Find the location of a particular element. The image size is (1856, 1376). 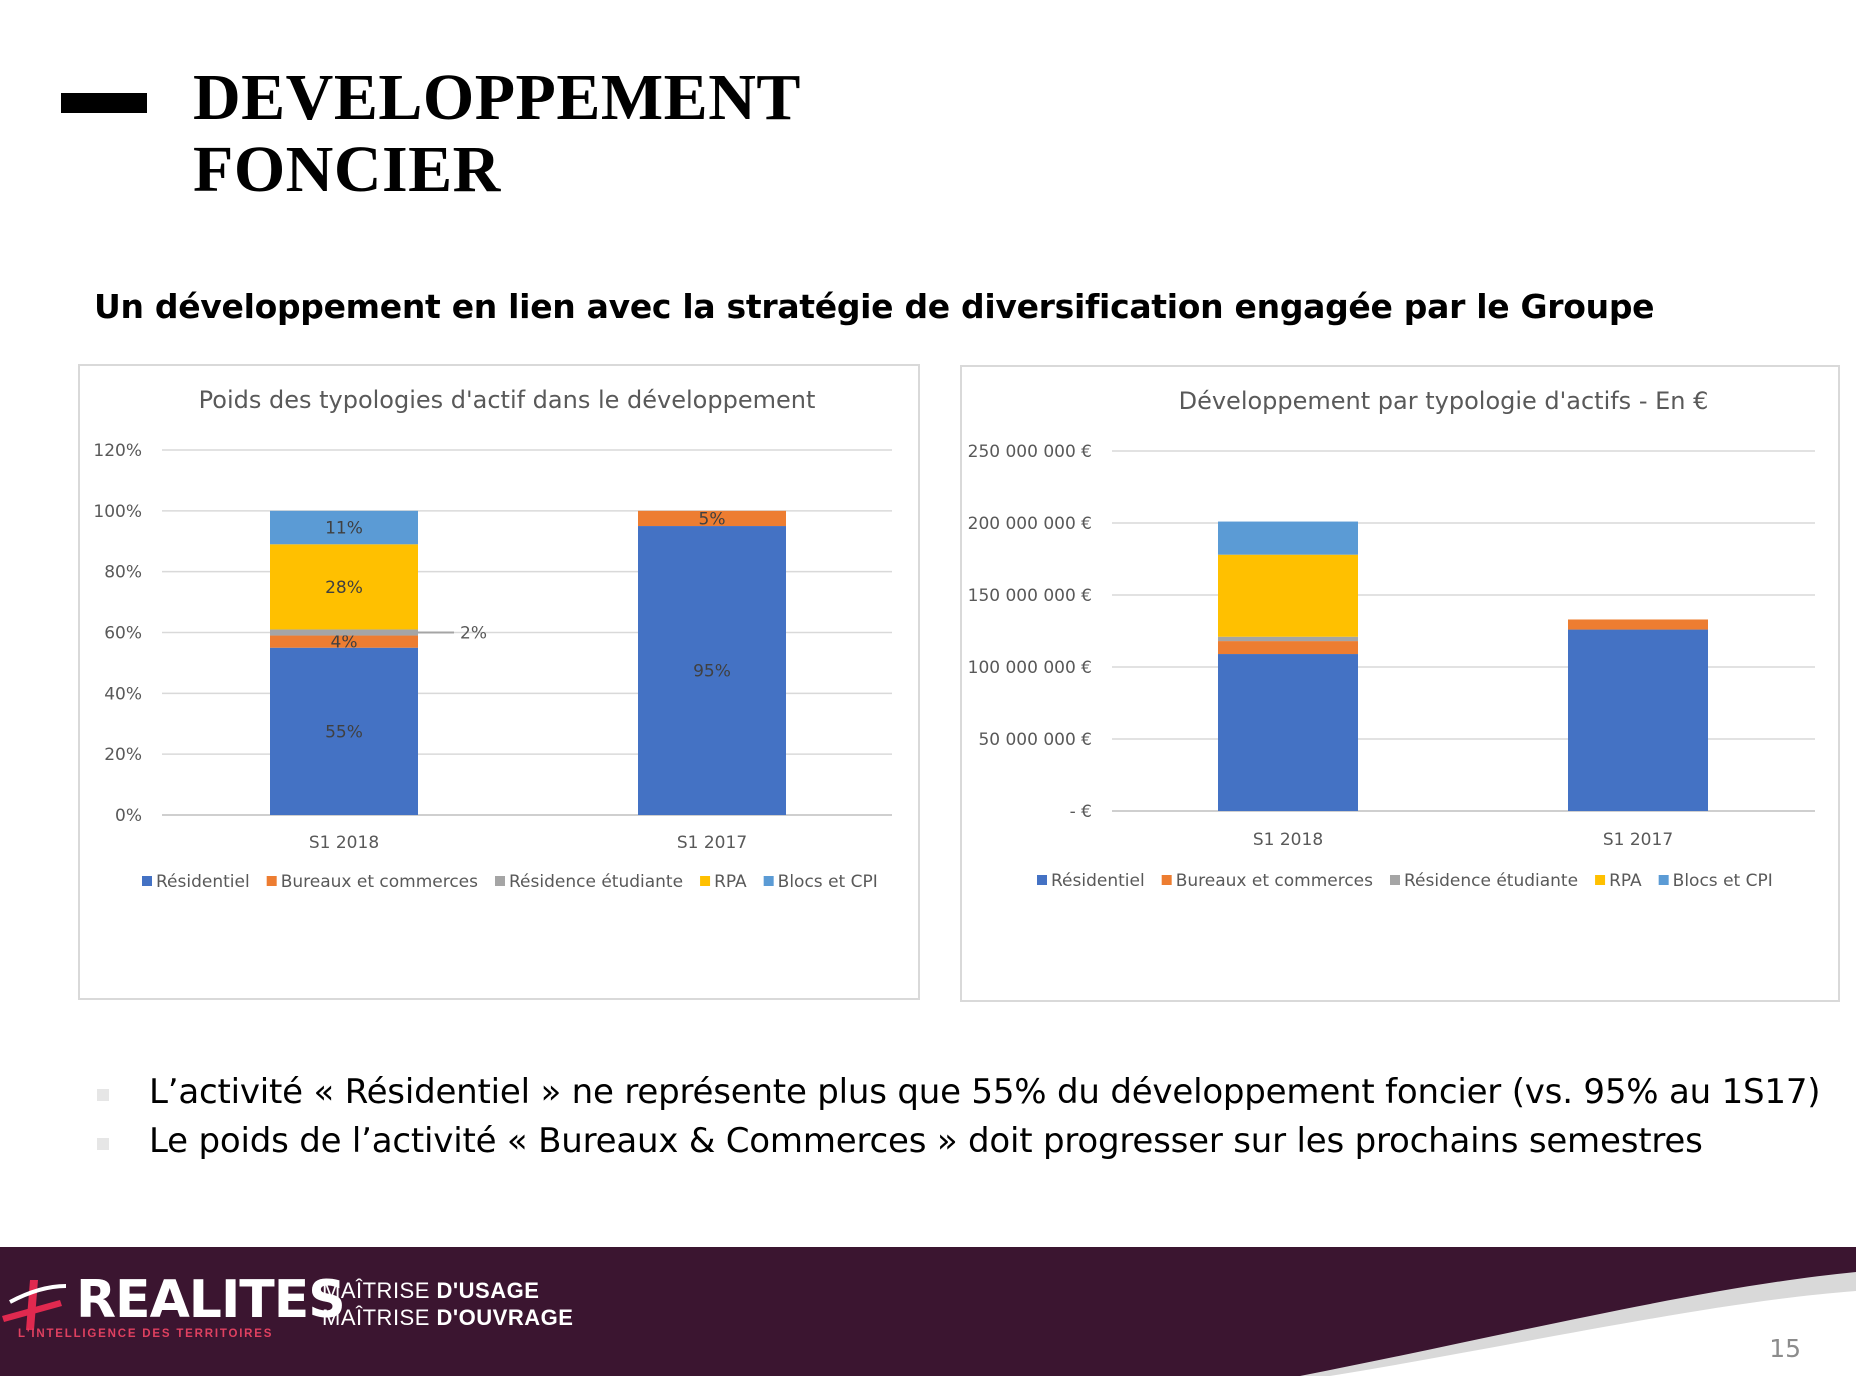

y-tick-label: 100% is located at coordinates (117, 512).